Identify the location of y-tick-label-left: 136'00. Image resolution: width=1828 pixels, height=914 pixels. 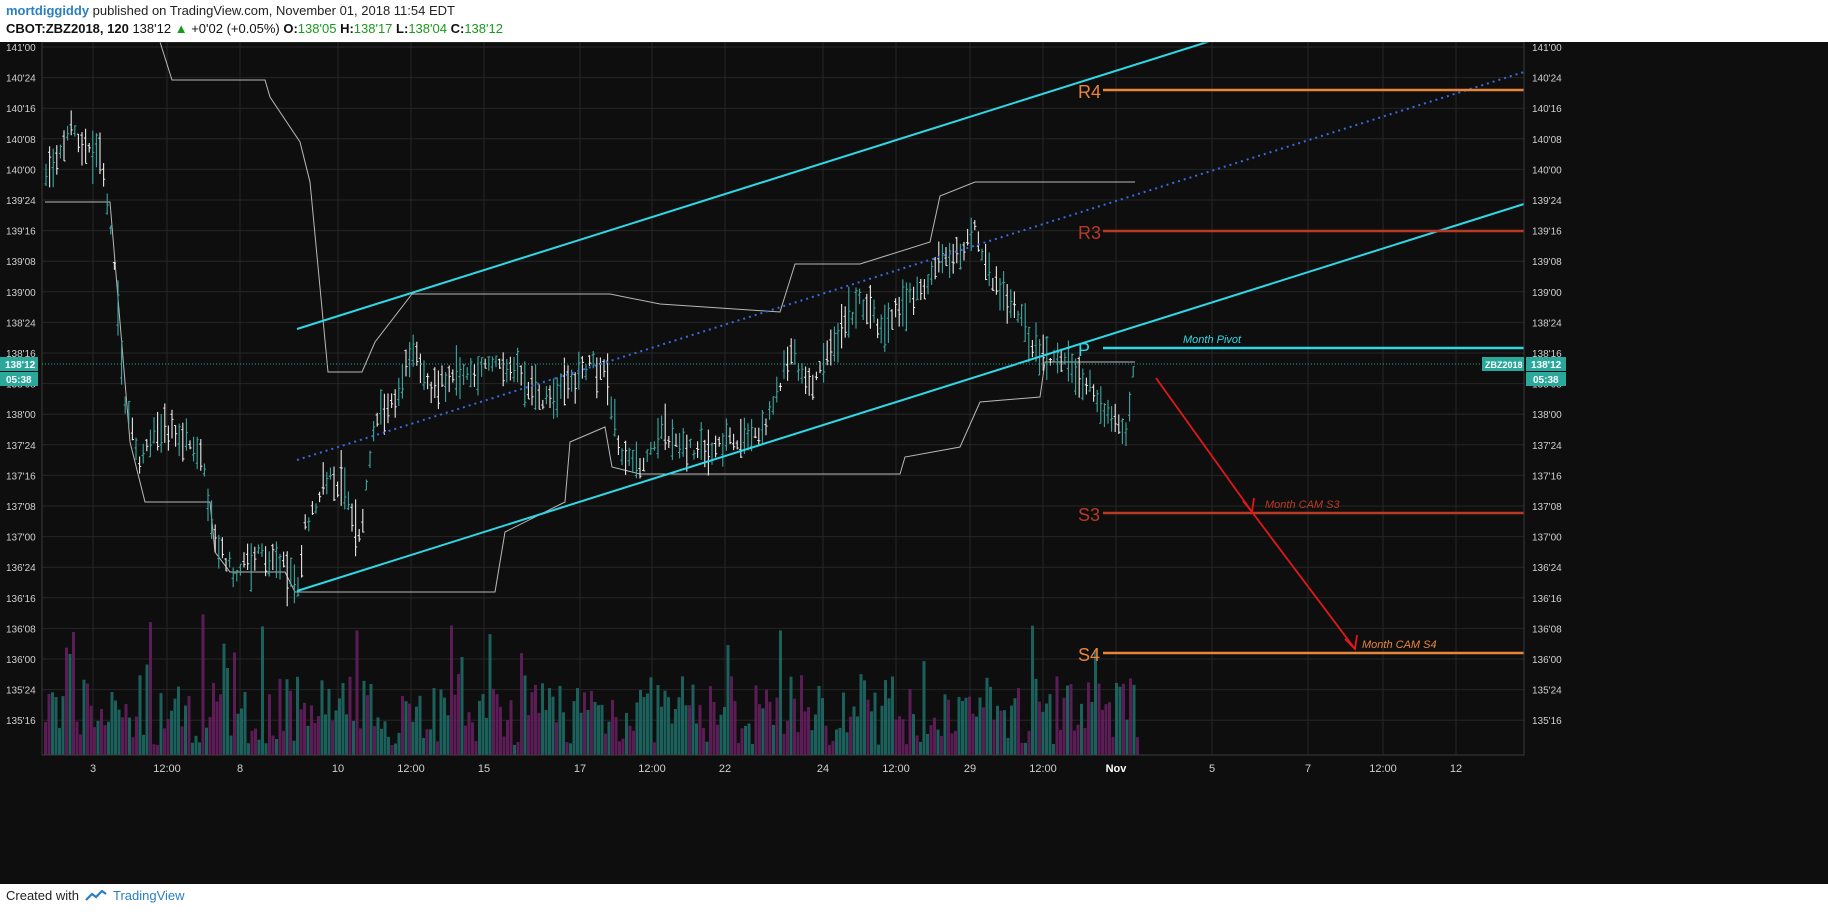
(21, 660).